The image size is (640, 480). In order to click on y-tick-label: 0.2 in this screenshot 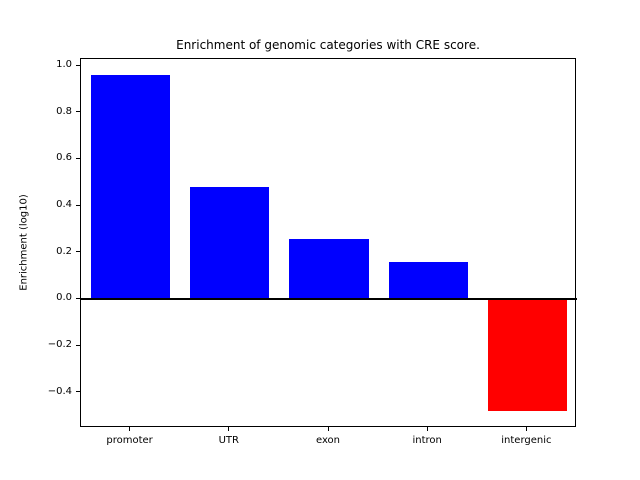, I will do `click(64, 251)`.